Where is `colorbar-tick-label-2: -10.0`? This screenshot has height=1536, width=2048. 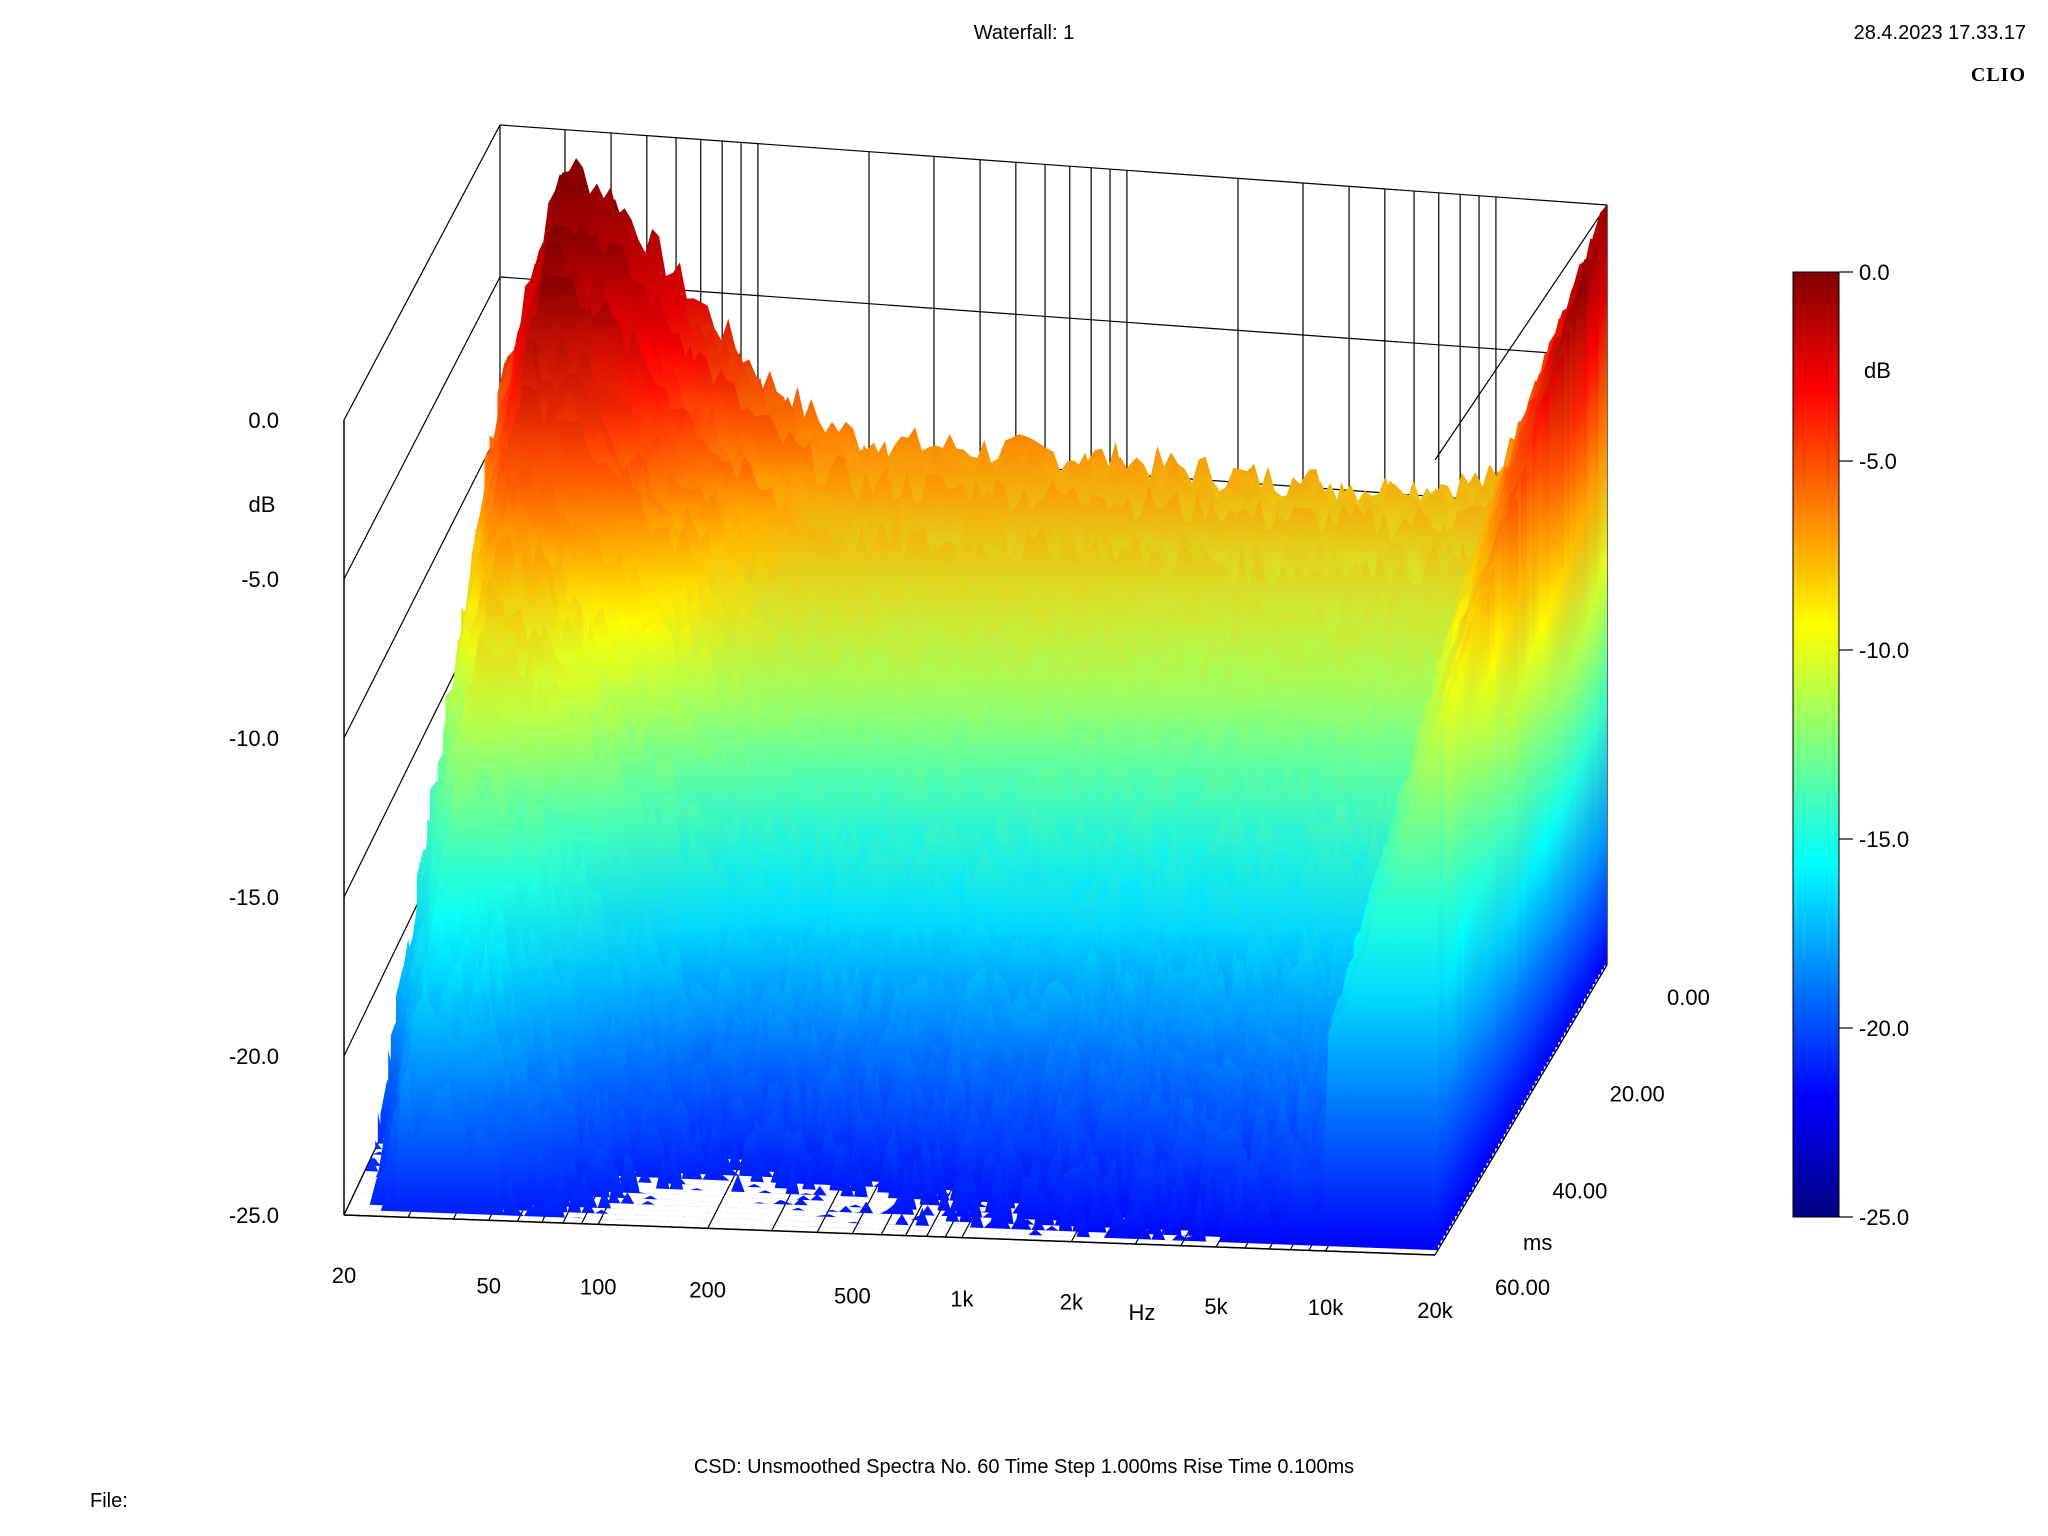
colorbar-tick-label-2: -10.0 is located at coordinates (1884, 650).